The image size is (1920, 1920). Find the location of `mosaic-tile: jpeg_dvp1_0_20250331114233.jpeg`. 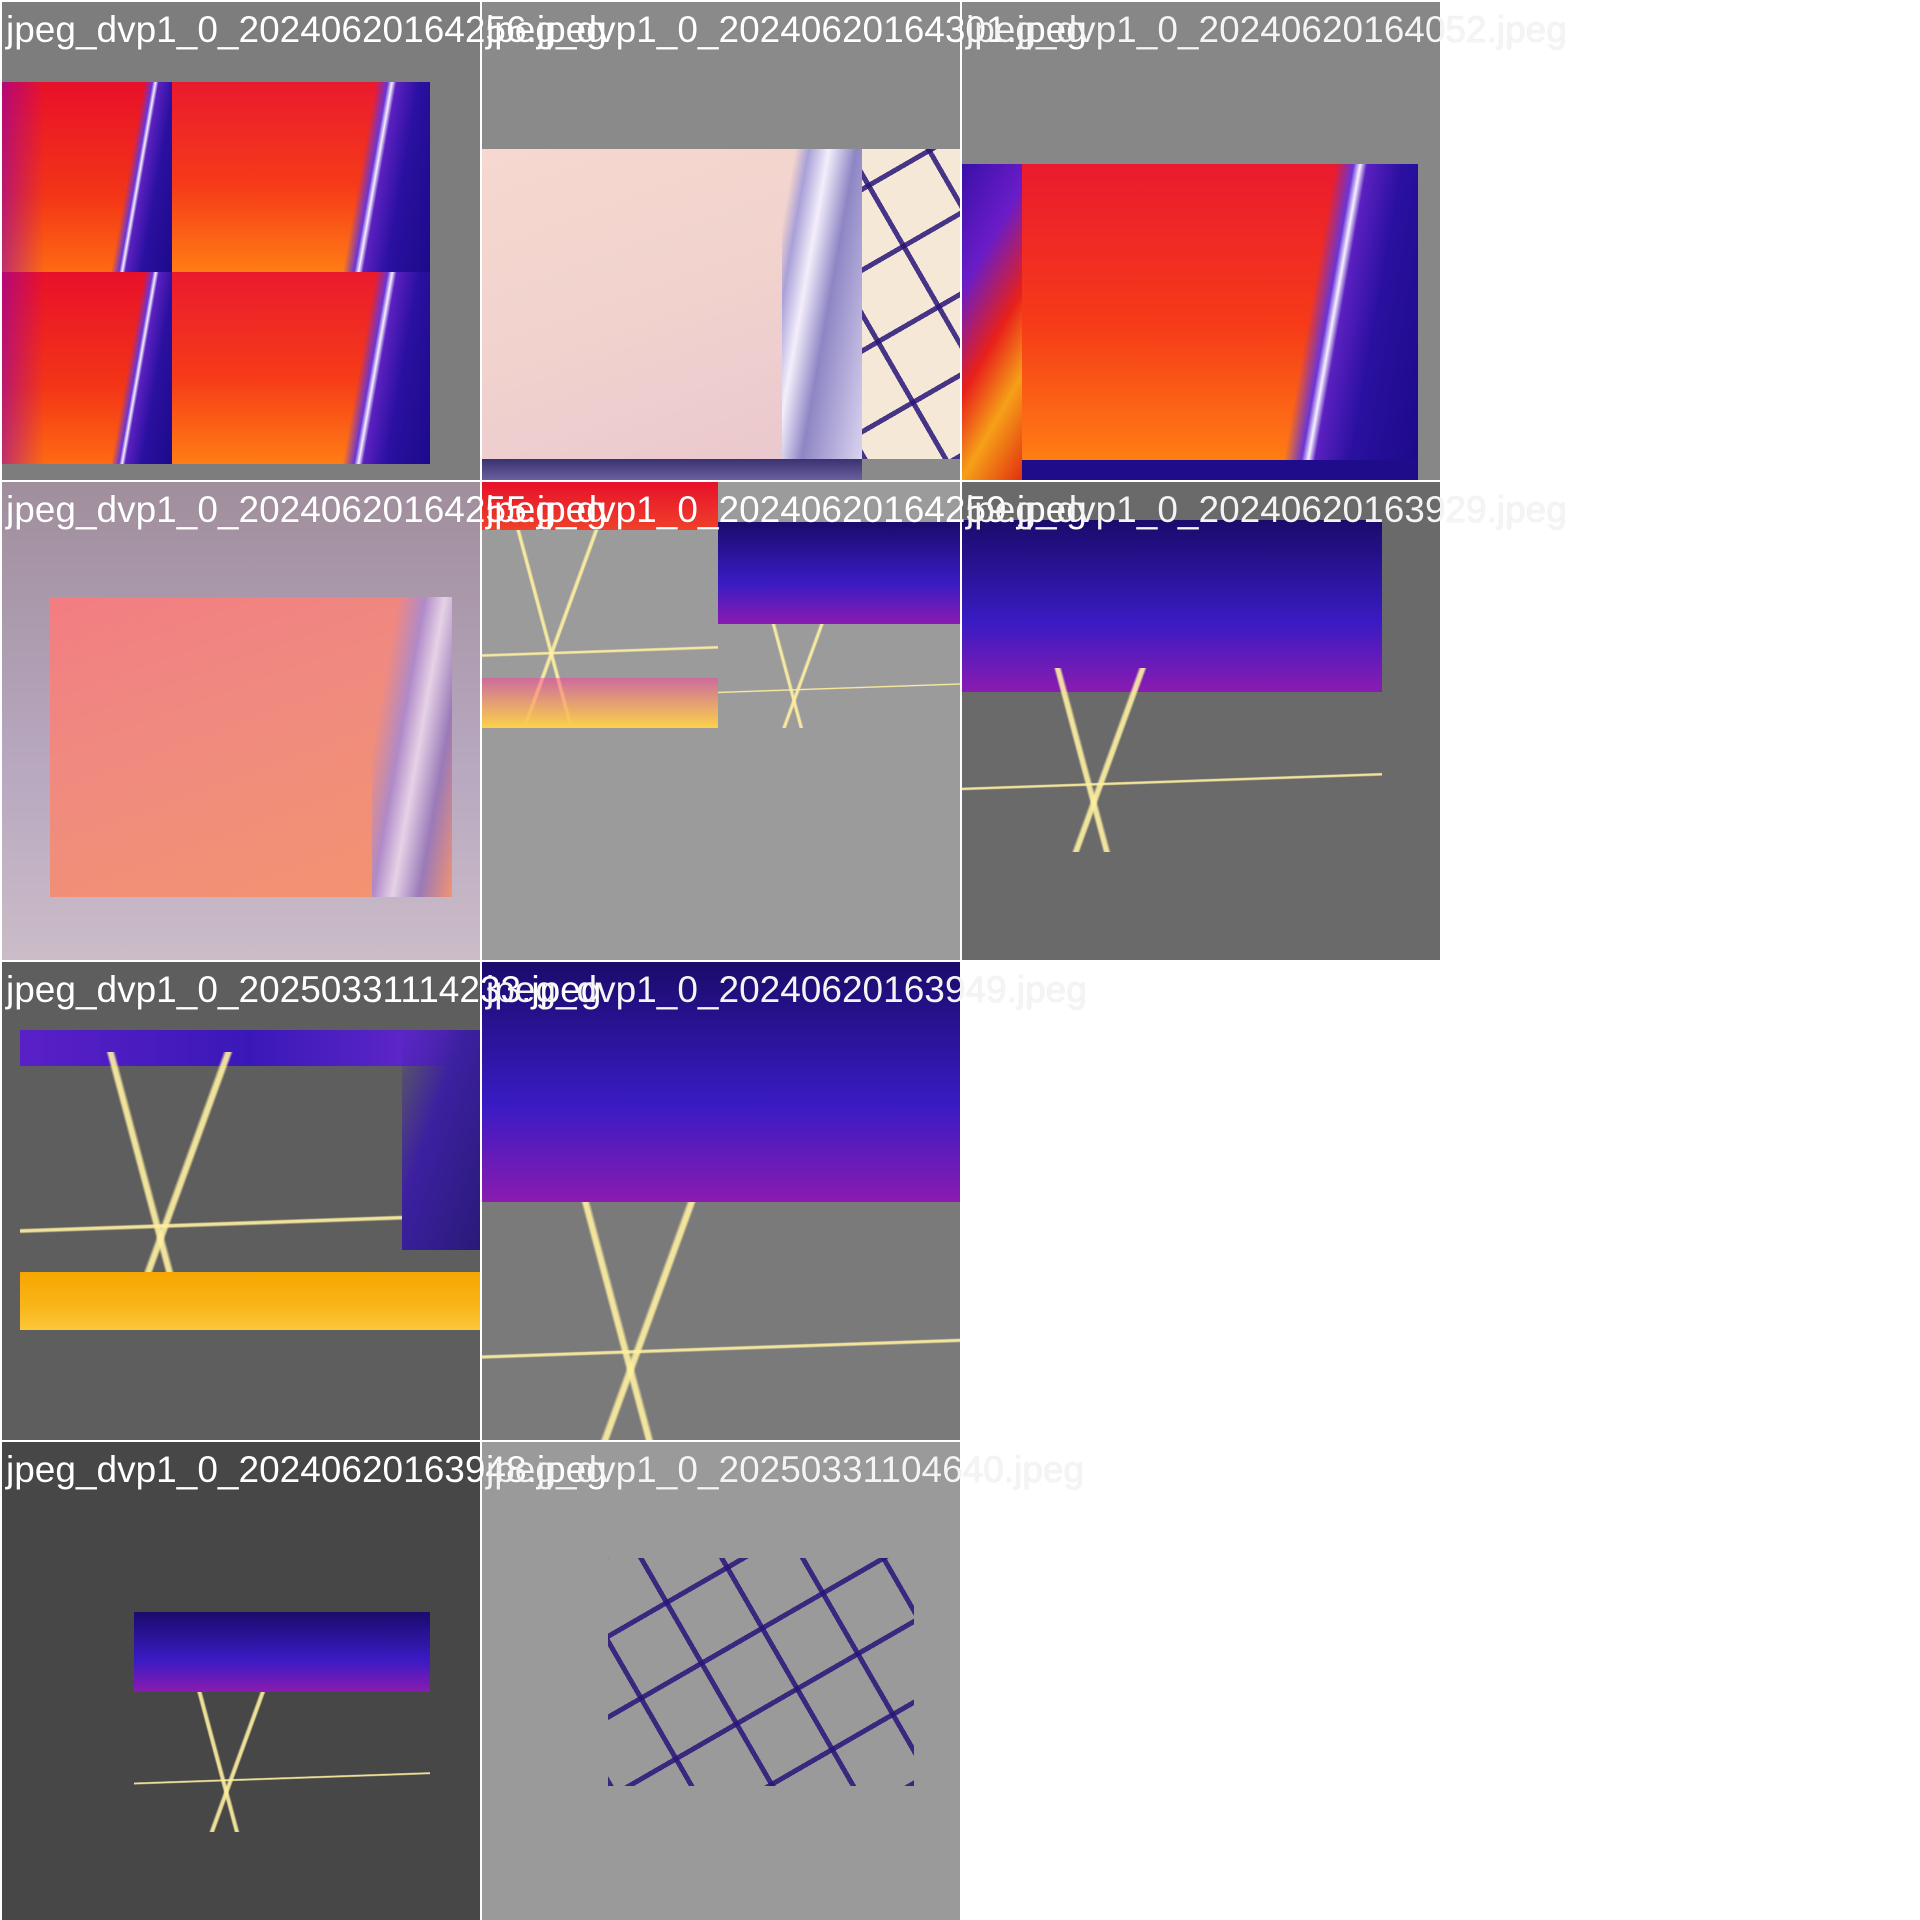

mosaic-tile: jpeg_dvp1_0_20250331114233.jpeg is located at coordinates (301, 1201).